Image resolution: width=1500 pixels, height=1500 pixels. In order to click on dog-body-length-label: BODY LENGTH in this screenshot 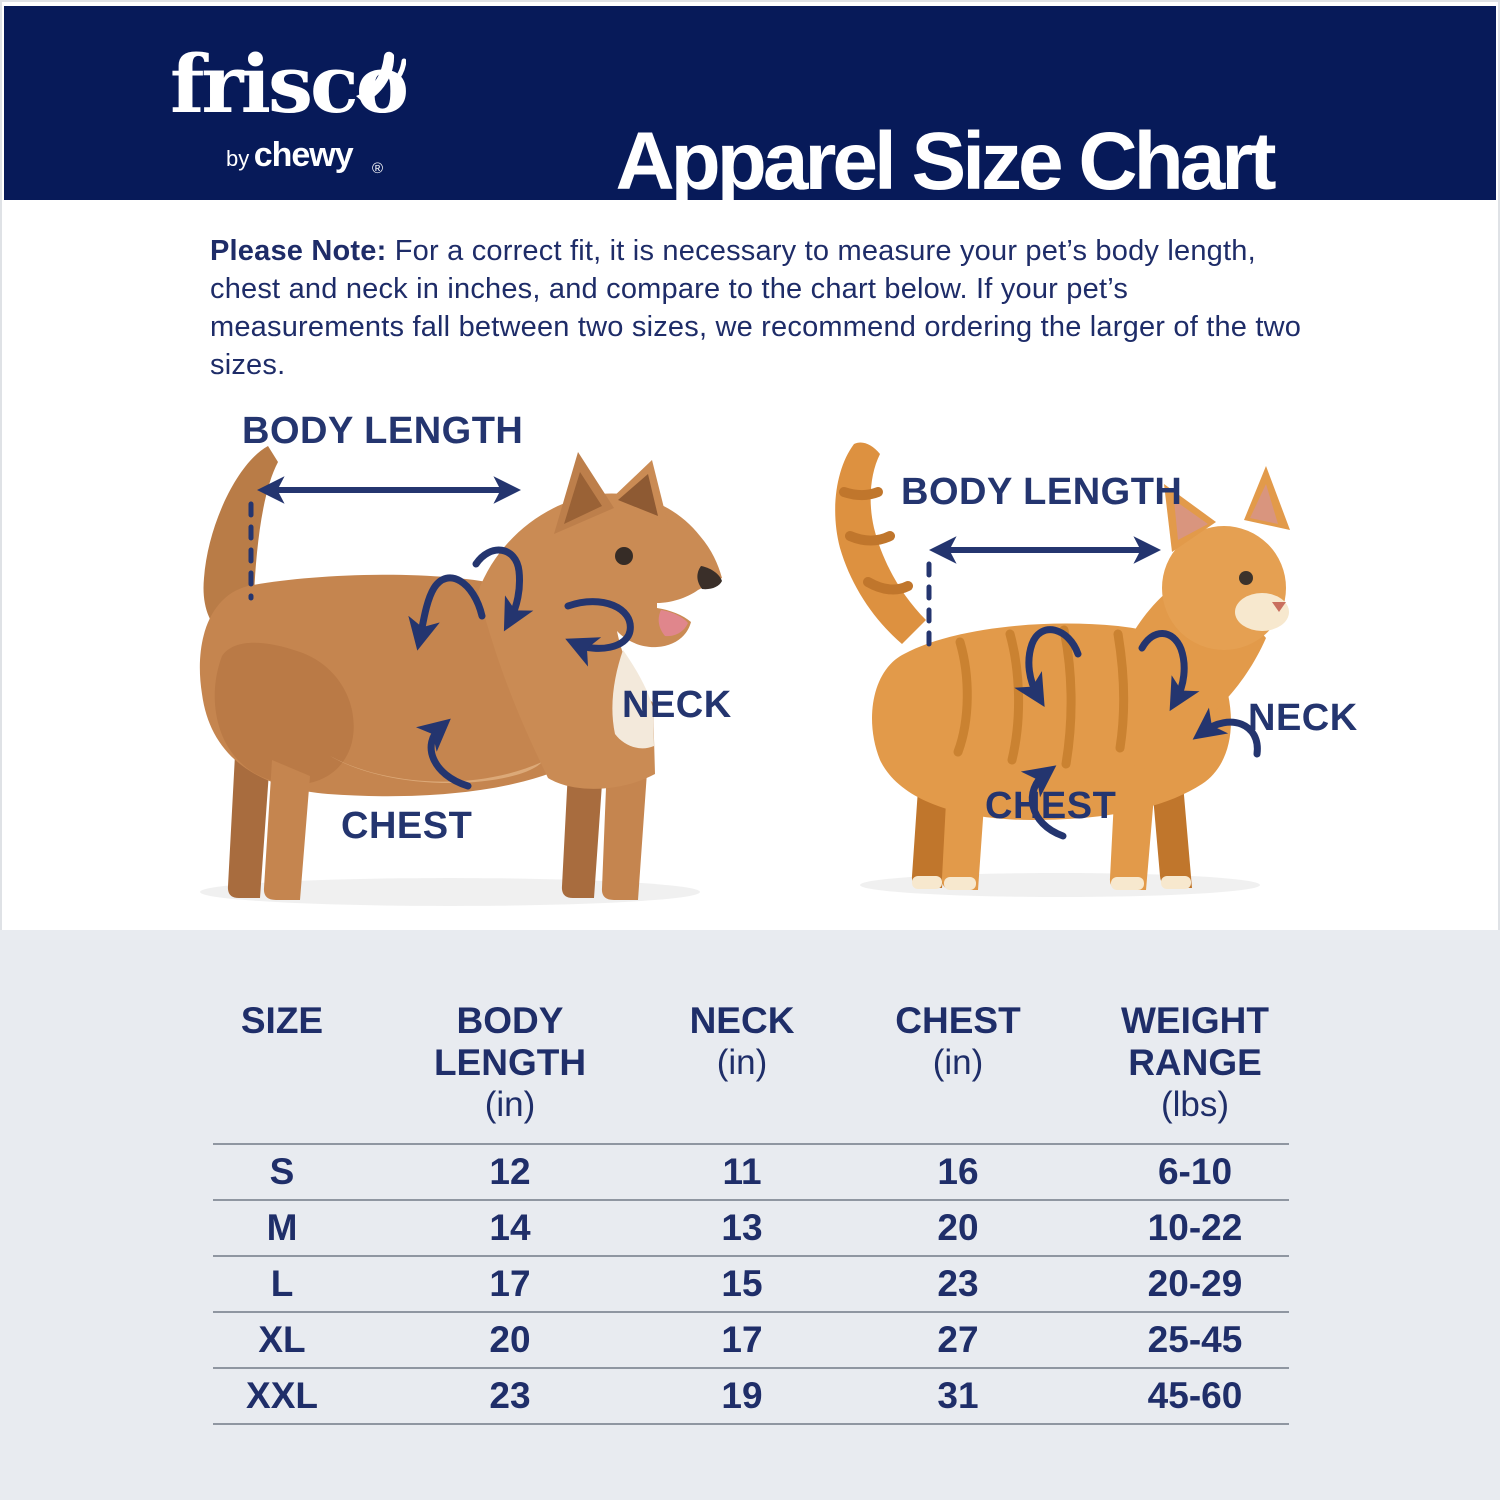, I will do `click(383, 431)`.